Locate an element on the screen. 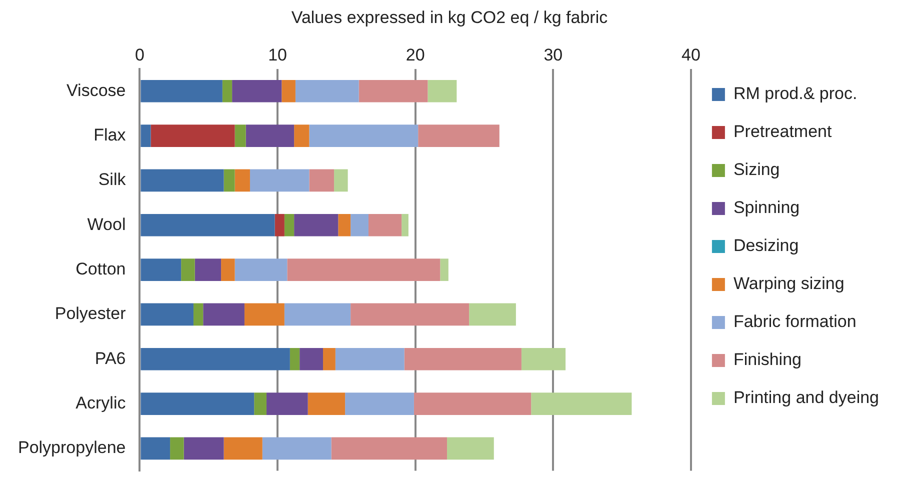 The image size is (899, 489). legend-label: Fabric formation is located at coordinates (794, 322).